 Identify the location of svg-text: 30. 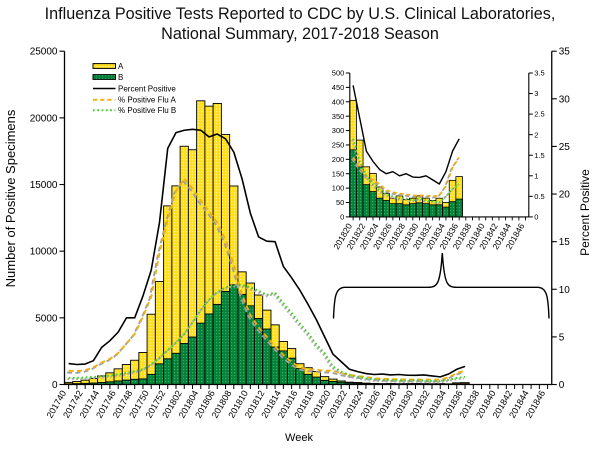
(565, 99).